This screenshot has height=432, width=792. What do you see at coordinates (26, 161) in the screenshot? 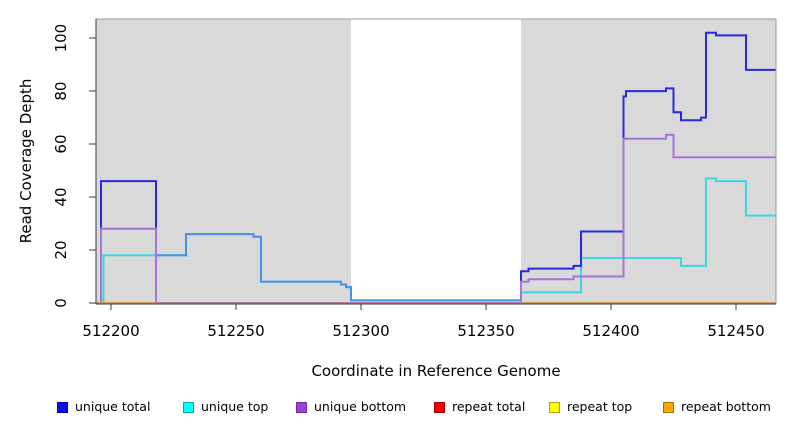
I see `y-axis-title: Read Coverage Depth` at bounding box center [26, 161].